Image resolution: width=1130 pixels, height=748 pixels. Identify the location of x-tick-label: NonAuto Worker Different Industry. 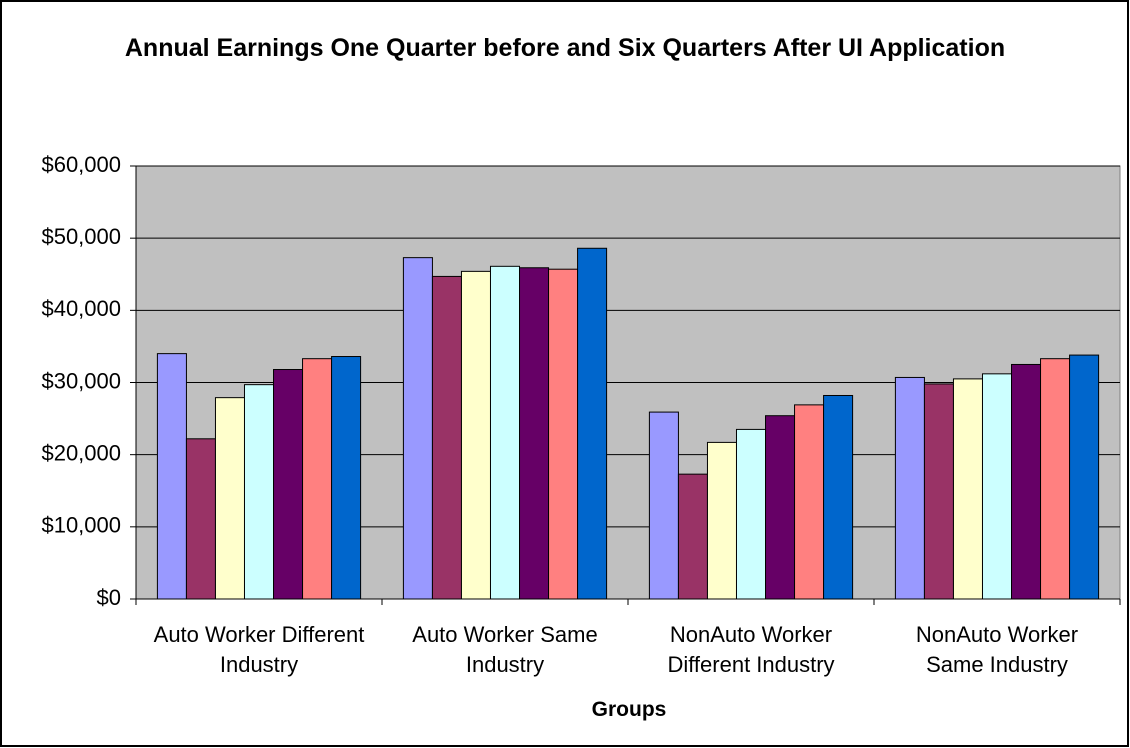
(751, 649).